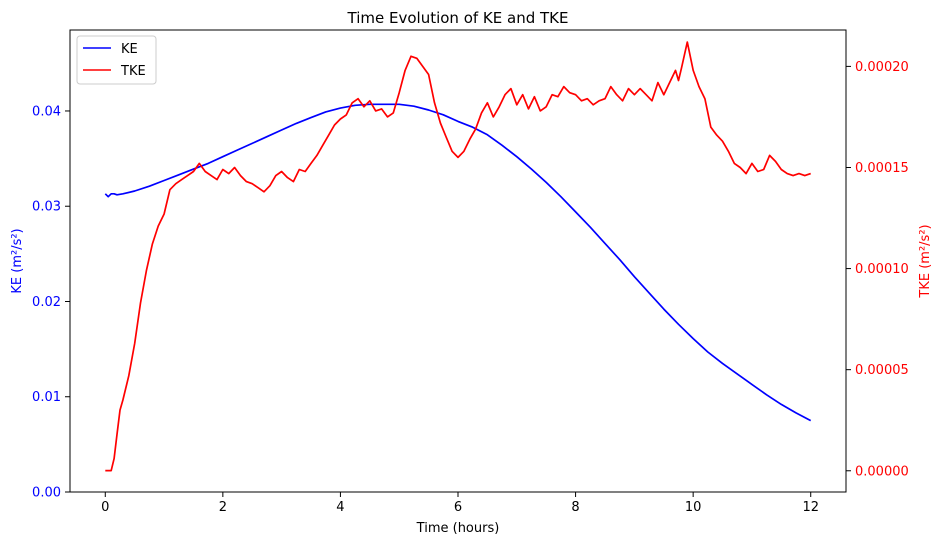 The image size is (942, 545). Describe the element at coordinates (882, 269) in the screenshot. I see `y-right-tick-label: 0.00010` at that location.